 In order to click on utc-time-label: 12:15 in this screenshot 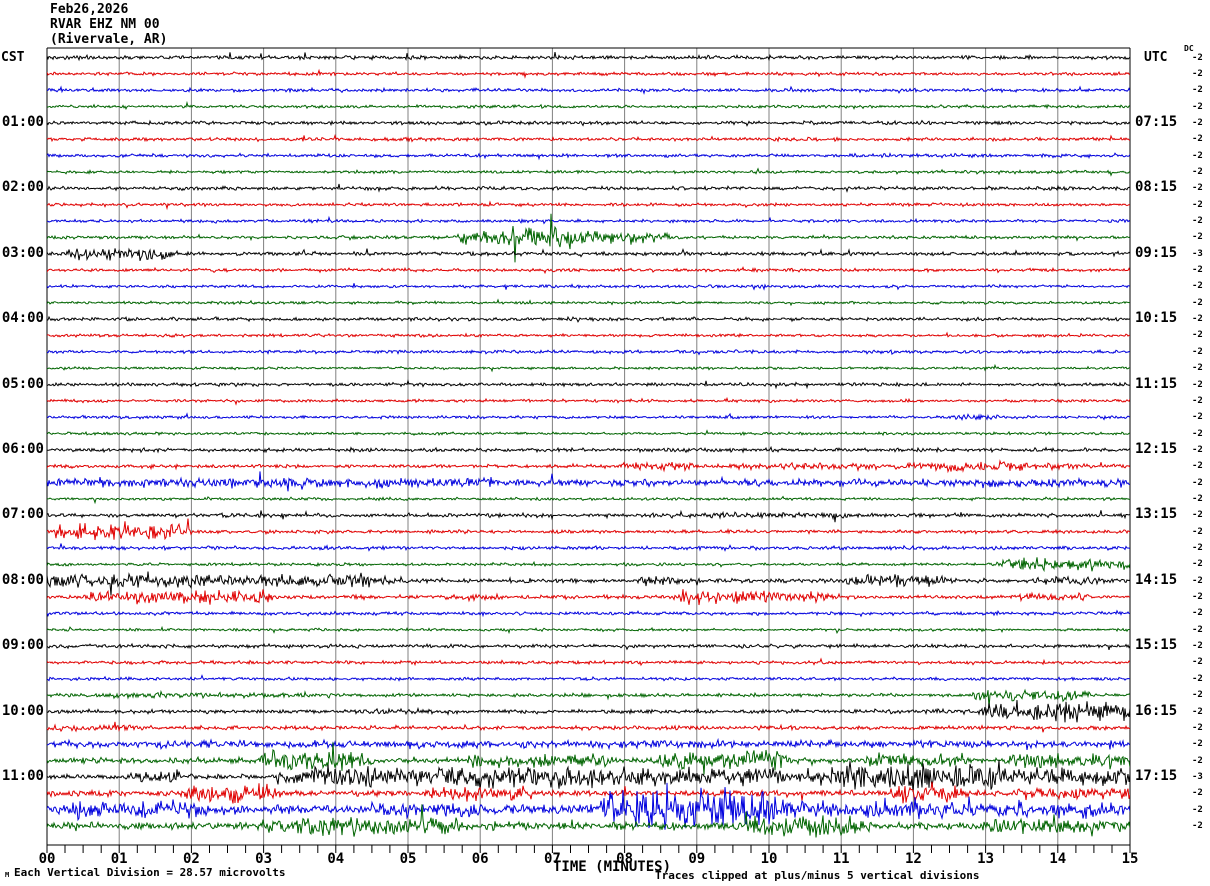, I will do `click(1156, 448)`.